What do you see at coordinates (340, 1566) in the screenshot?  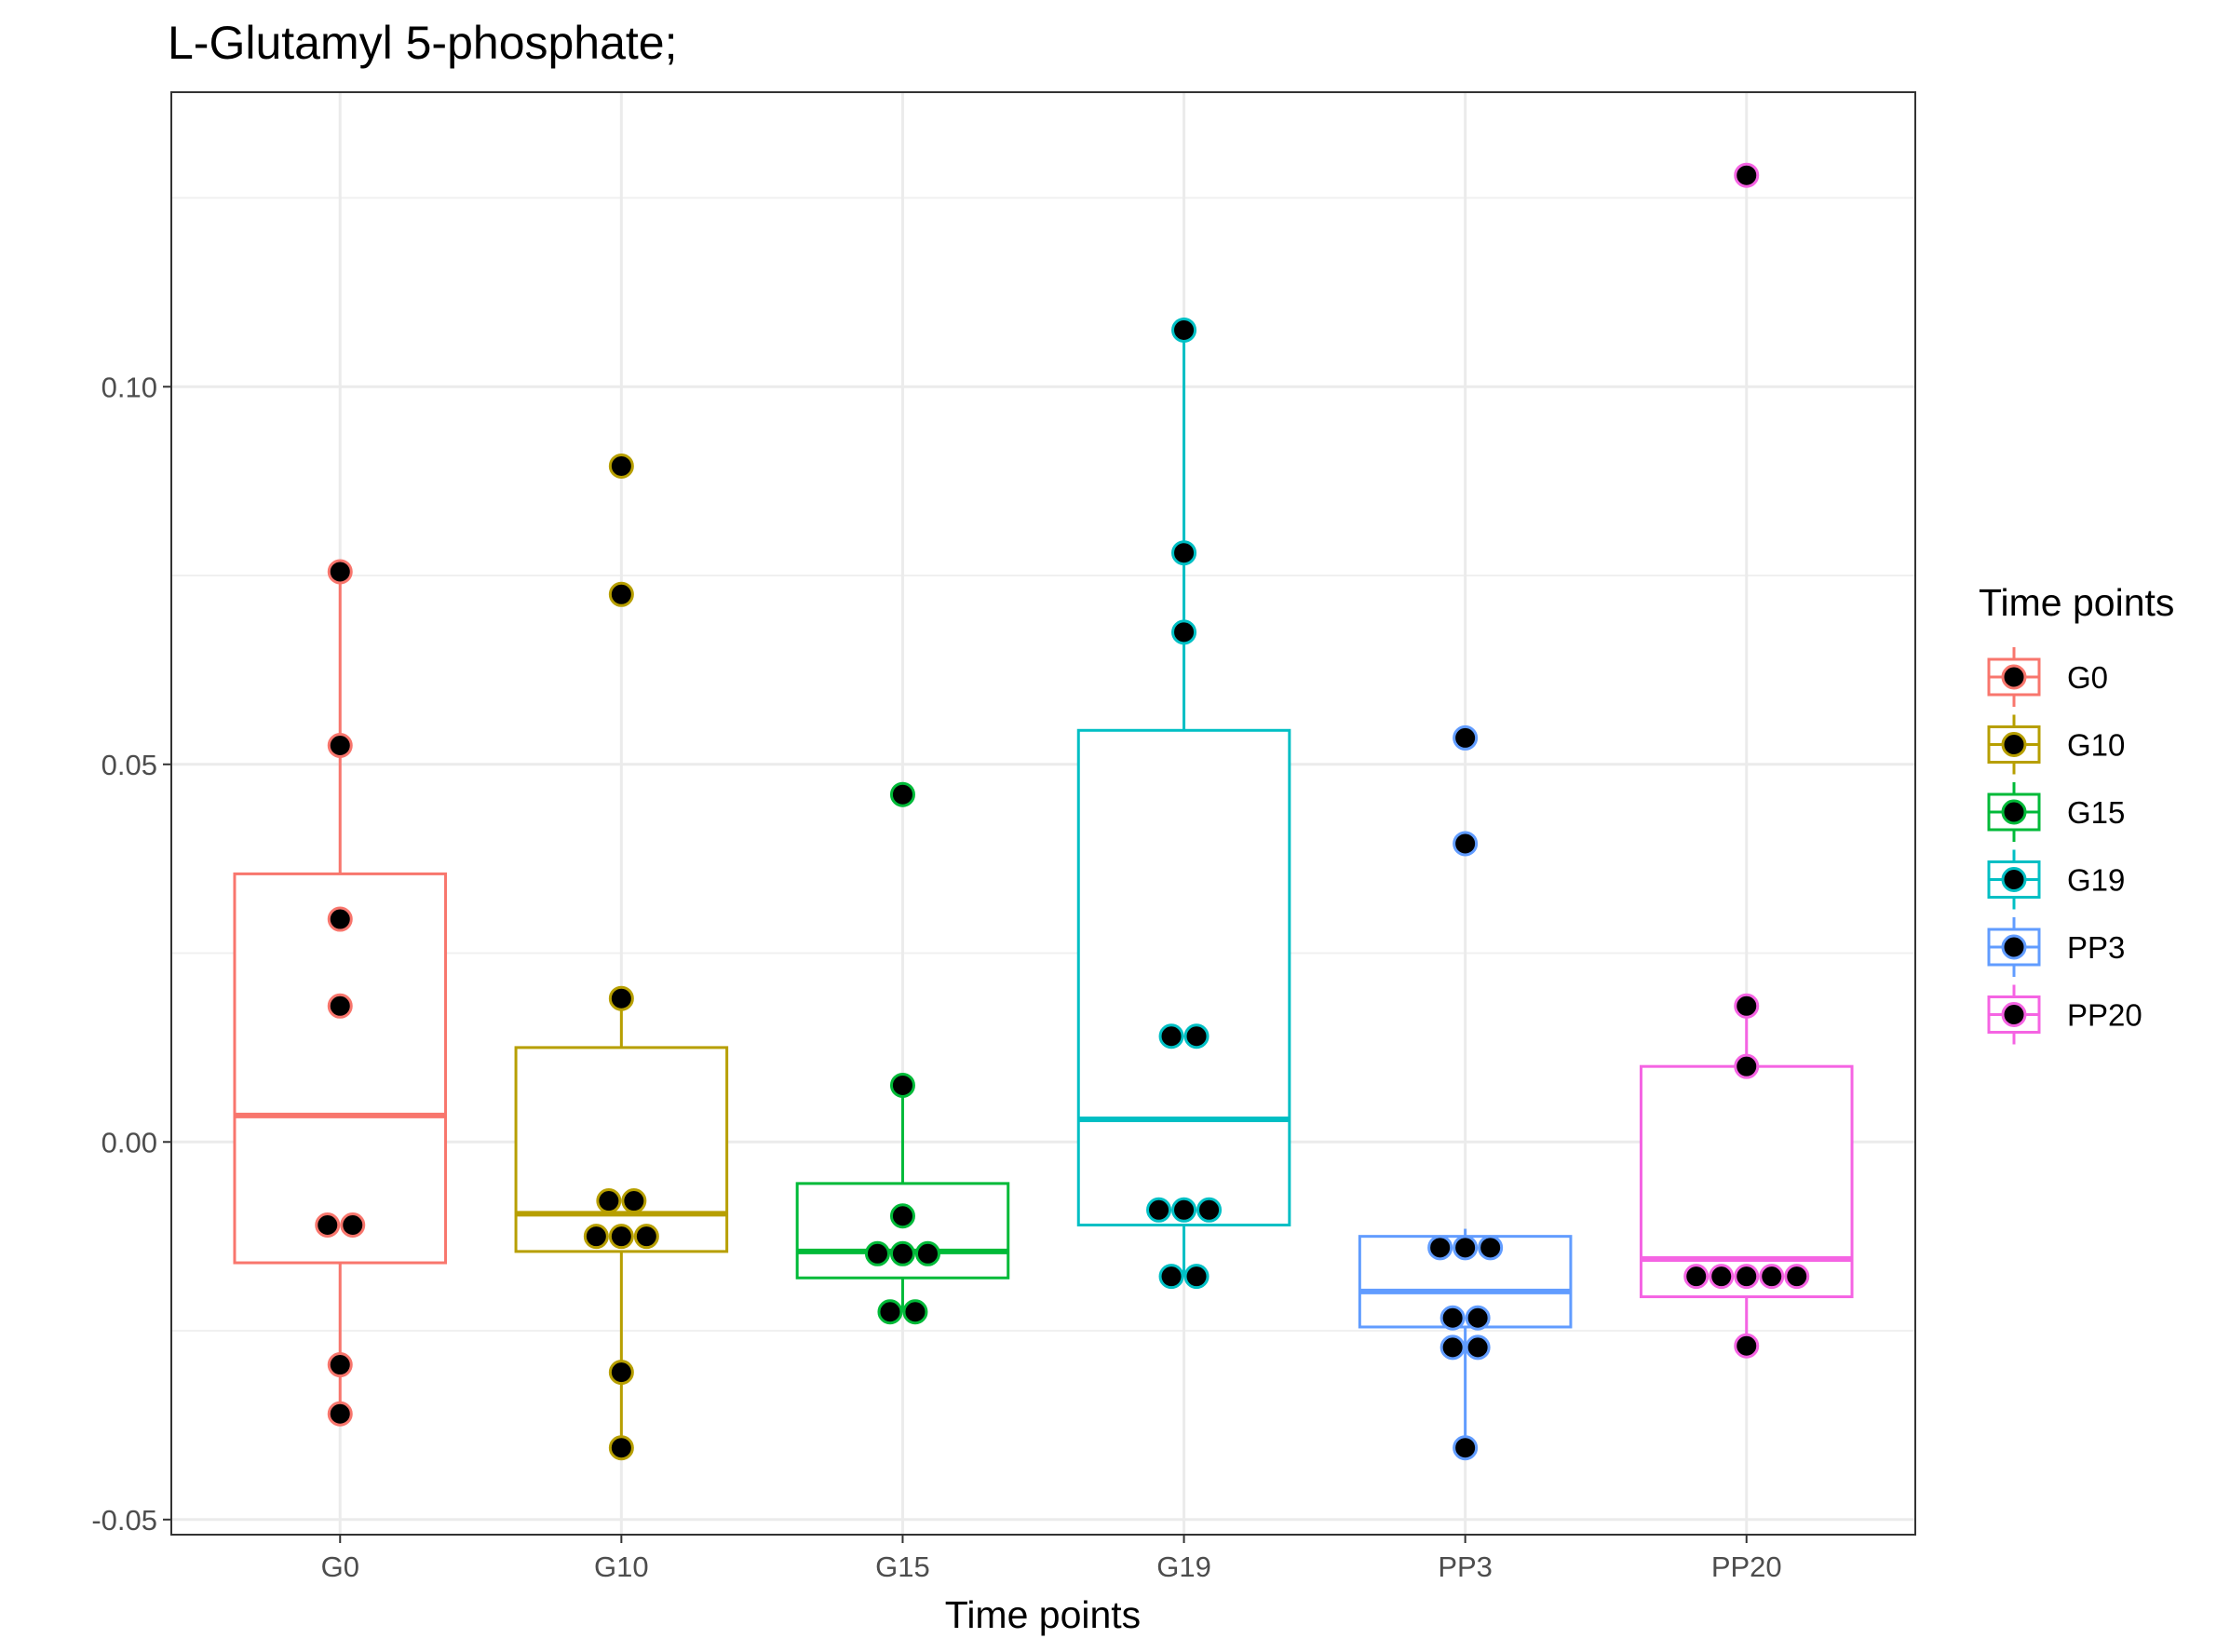 I see `x-tick-label: G0` at bounding box center [340, 1566].